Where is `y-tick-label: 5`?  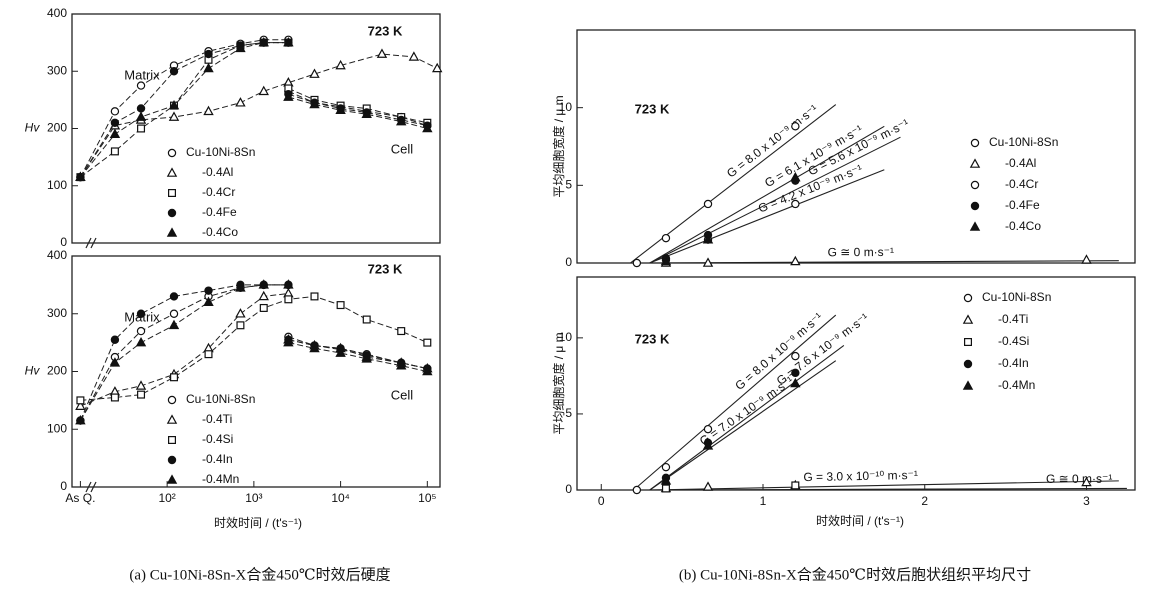 y-tick-label: 5 is located at coordinates (568, 413).